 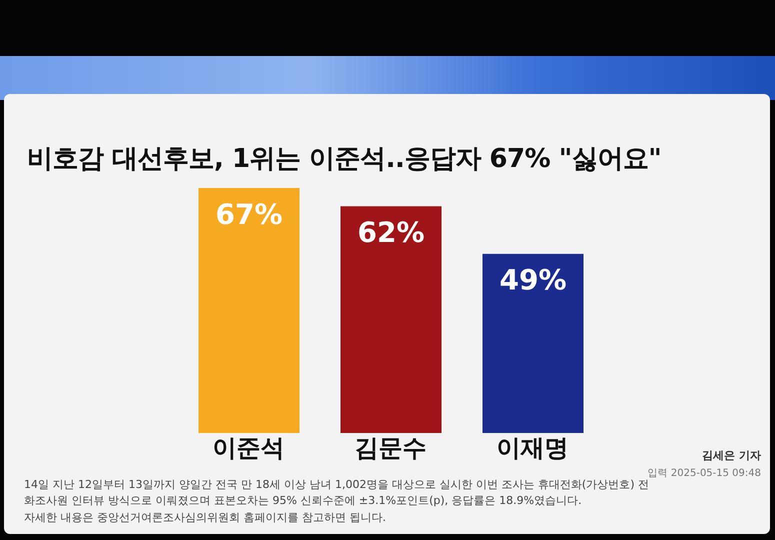 What do you see at coordinates (731, 455) in the screenshot?
I see `text: 김세은 기자` at bounding box center [731, 455].